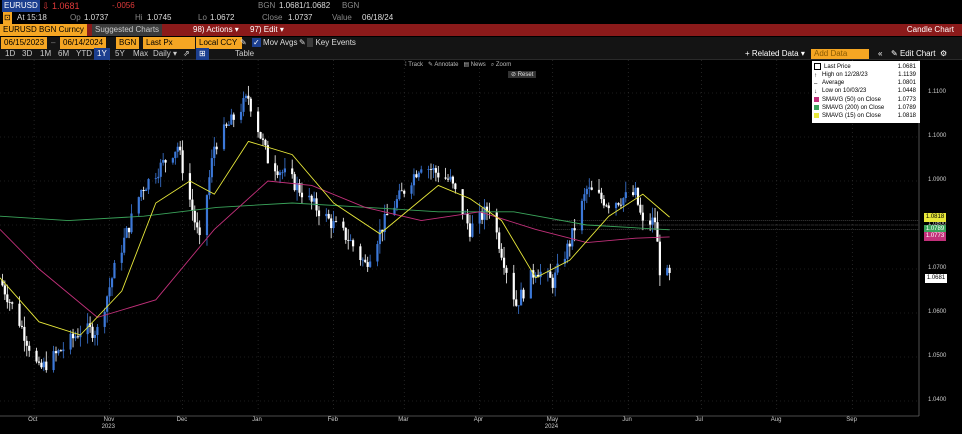 This screenshot has width=962, height=434. What do you see at coordinates (202, 54) in the screenshot?
I see `layout-icon: ⊞` at bounding box center [202, 54].